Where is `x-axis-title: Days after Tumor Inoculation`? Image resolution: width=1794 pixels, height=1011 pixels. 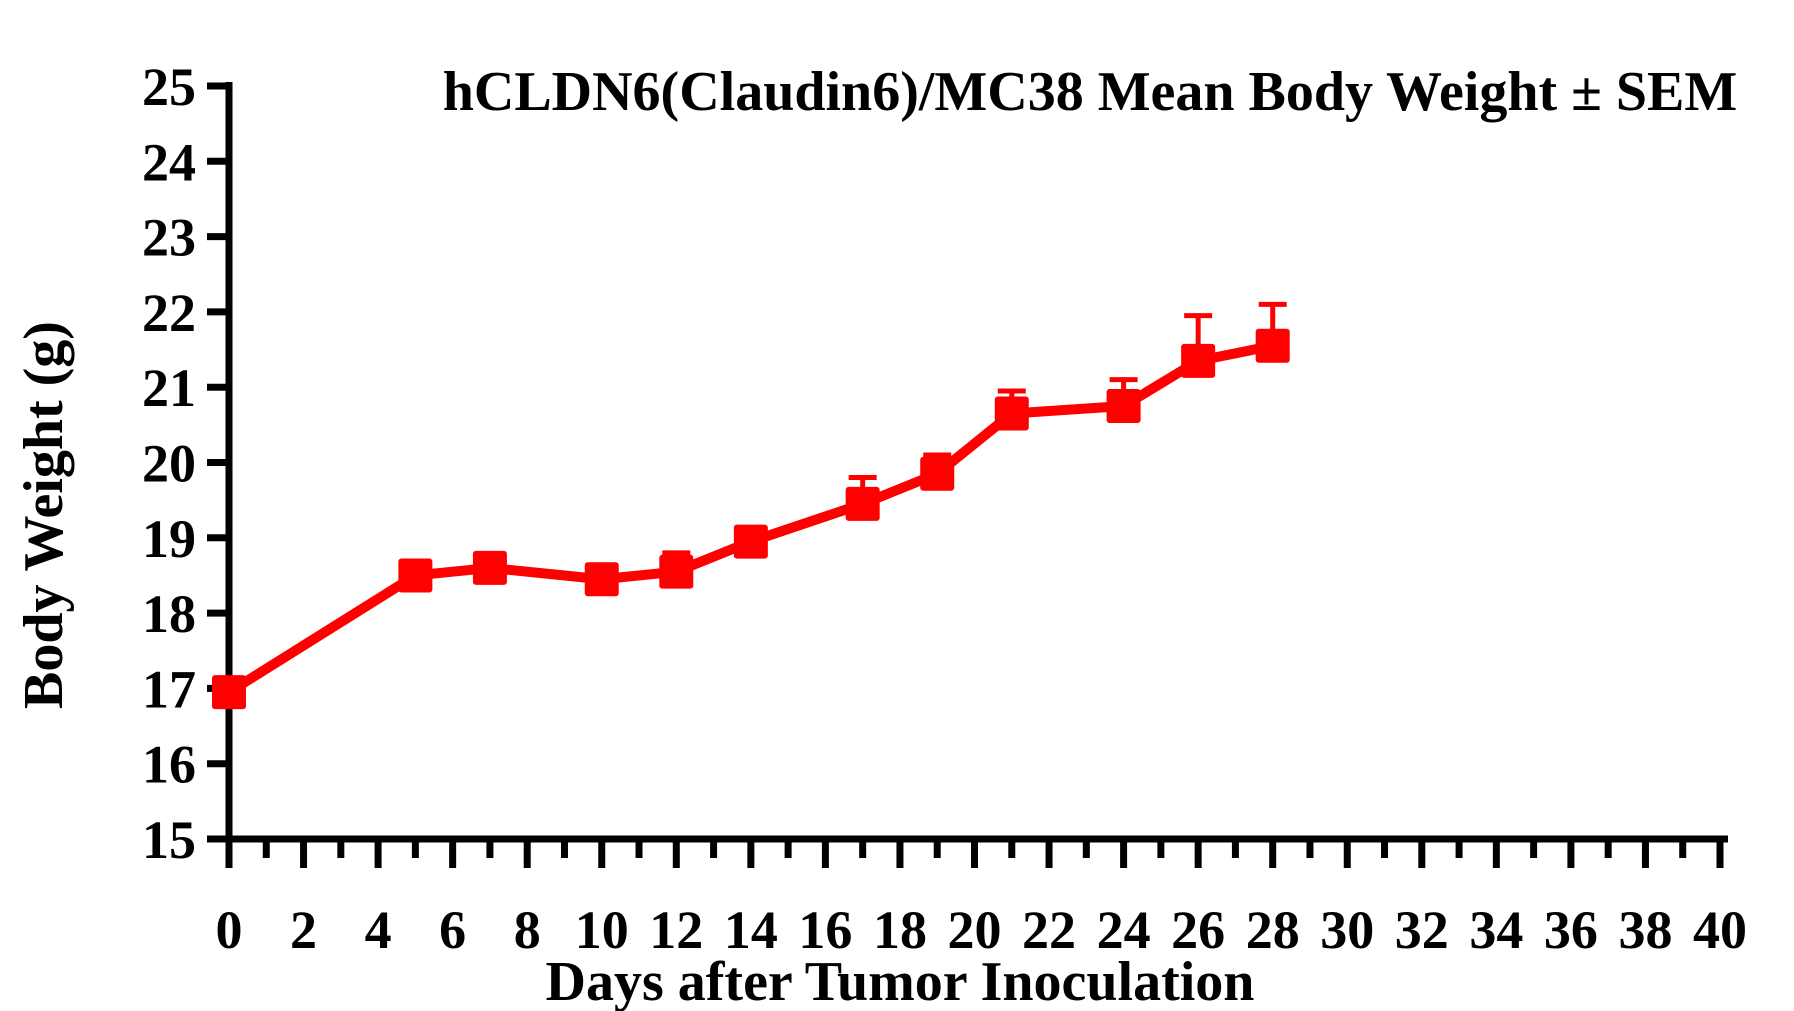 x-axis-title: Days after Tumor Inoculation is located at coordinates (900, 981).